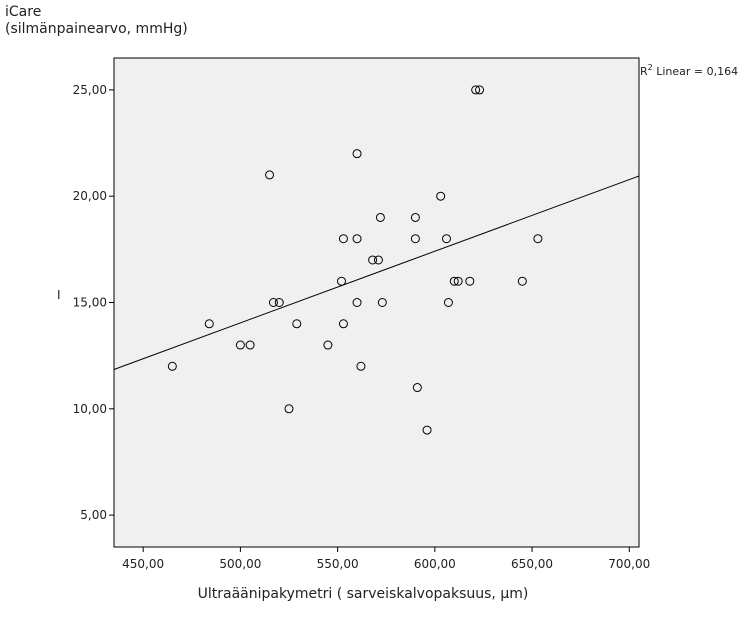 The height and width of the screenshot is (620, 748). What do you see at coordinates (90, 409) in the screenshot?
I see `y-tick-label: 10,00` at bounding box center [90, 409].